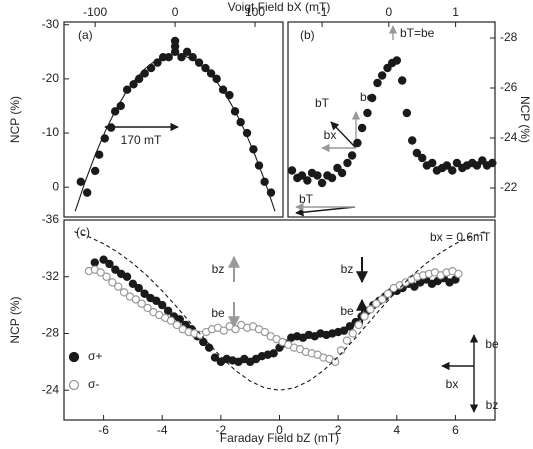 This screenshot has width=533, height=449. I want to click on y-tick-label: -36, so click(51, 219).